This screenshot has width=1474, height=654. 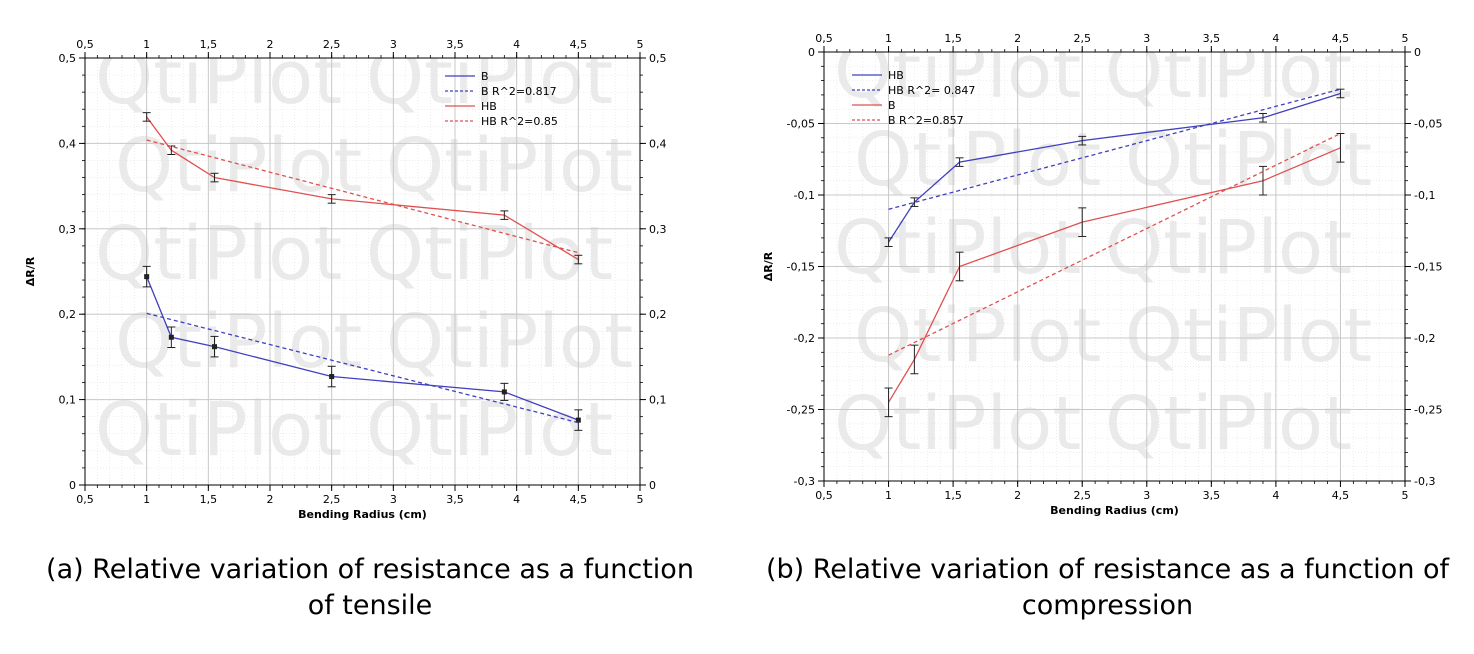 What do you see at coordinates (658, 400) in the screenshot?
I see `y-tick-label-right: 0,1` at bounding box center [658, 400].